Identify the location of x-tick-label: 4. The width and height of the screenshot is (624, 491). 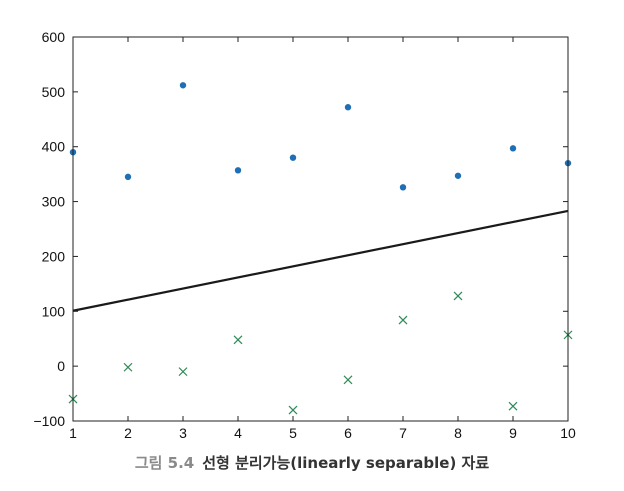
(238, 433).